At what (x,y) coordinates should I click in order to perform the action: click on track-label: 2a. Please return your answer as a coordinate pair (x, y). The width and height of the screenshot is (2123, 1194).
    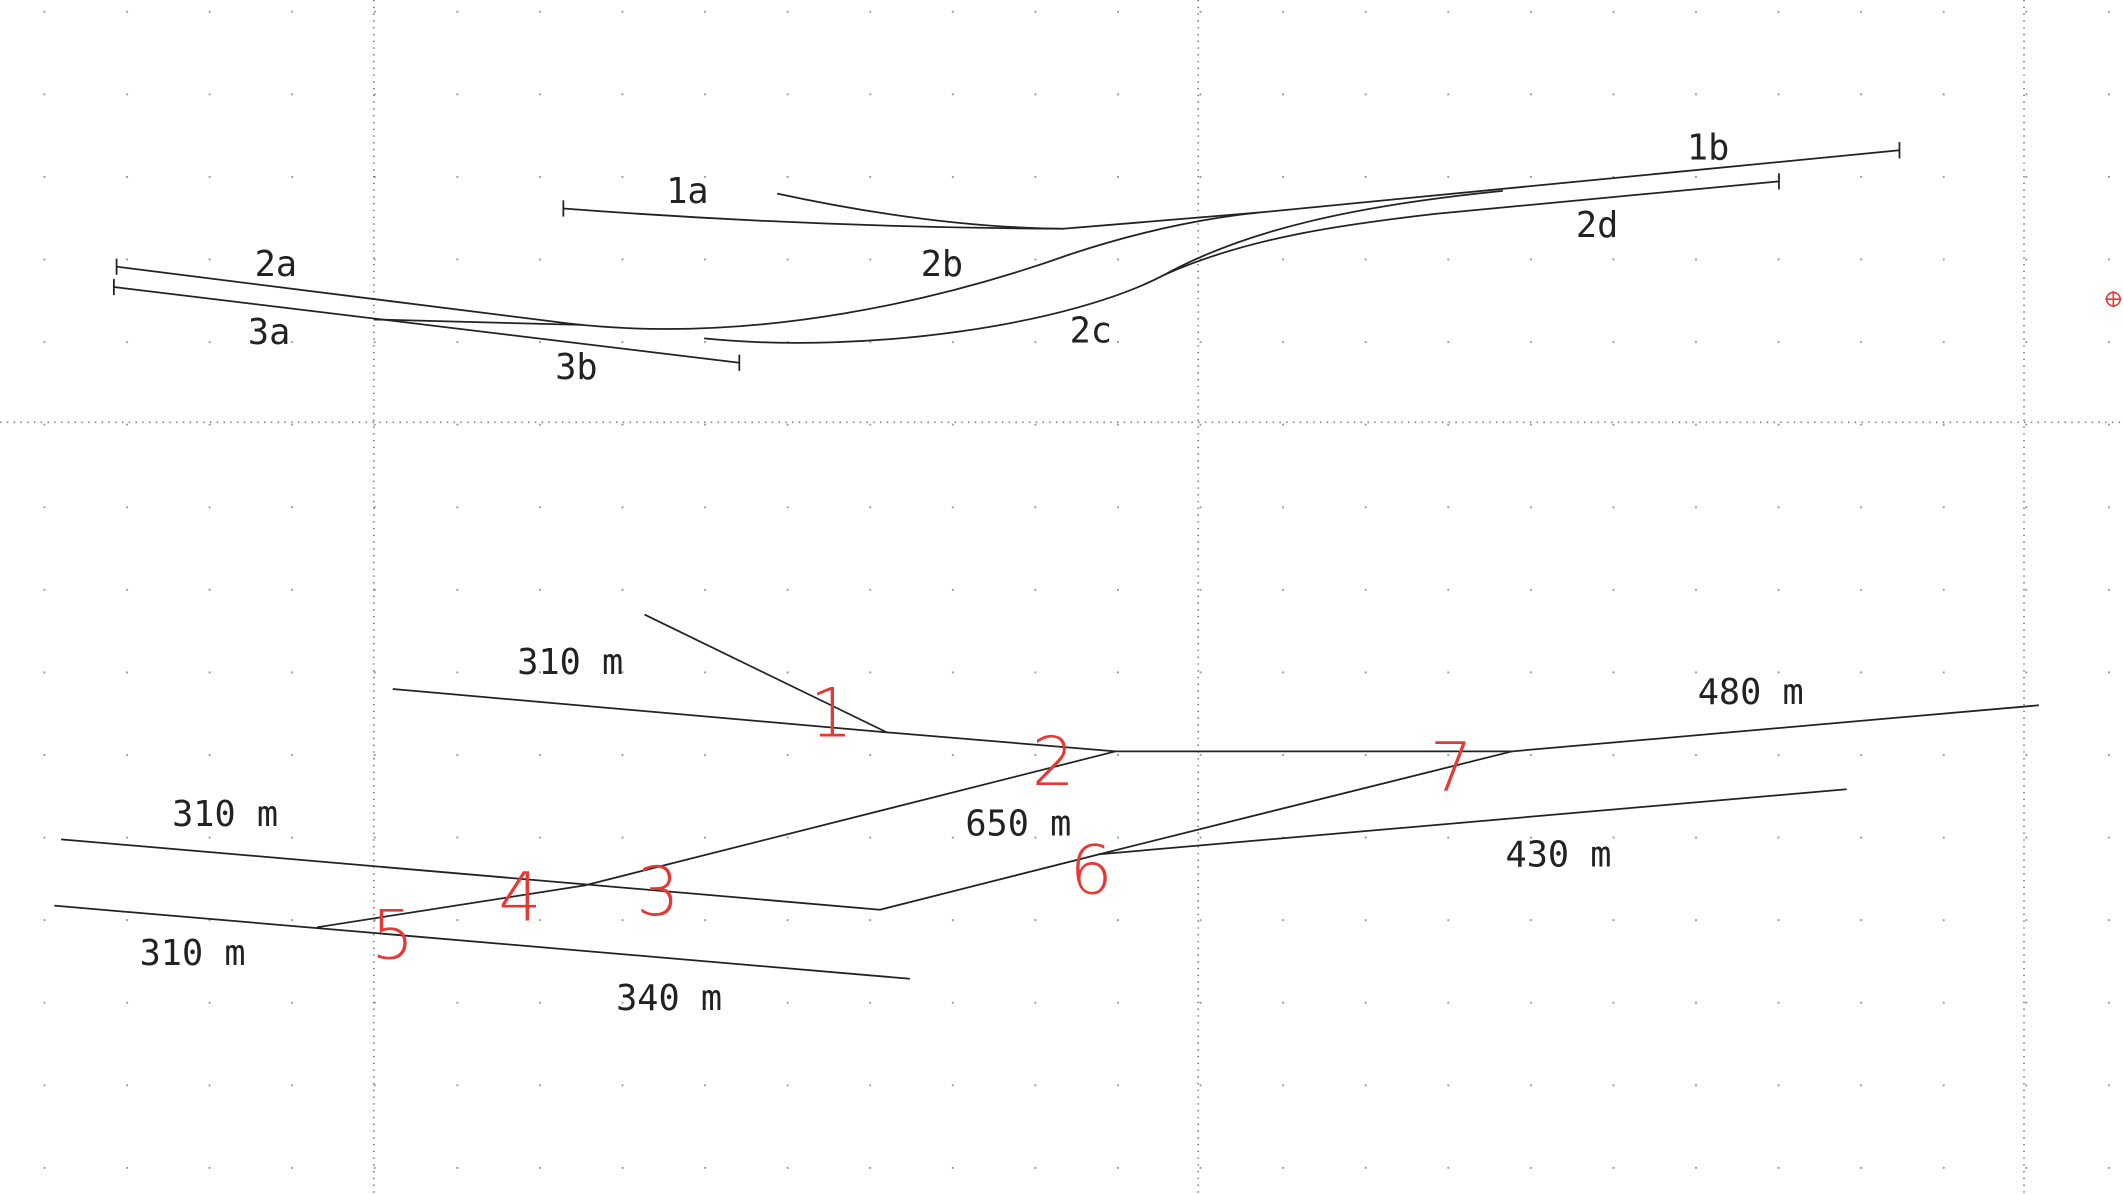
    Looking at the image, I should click on (276, 264).